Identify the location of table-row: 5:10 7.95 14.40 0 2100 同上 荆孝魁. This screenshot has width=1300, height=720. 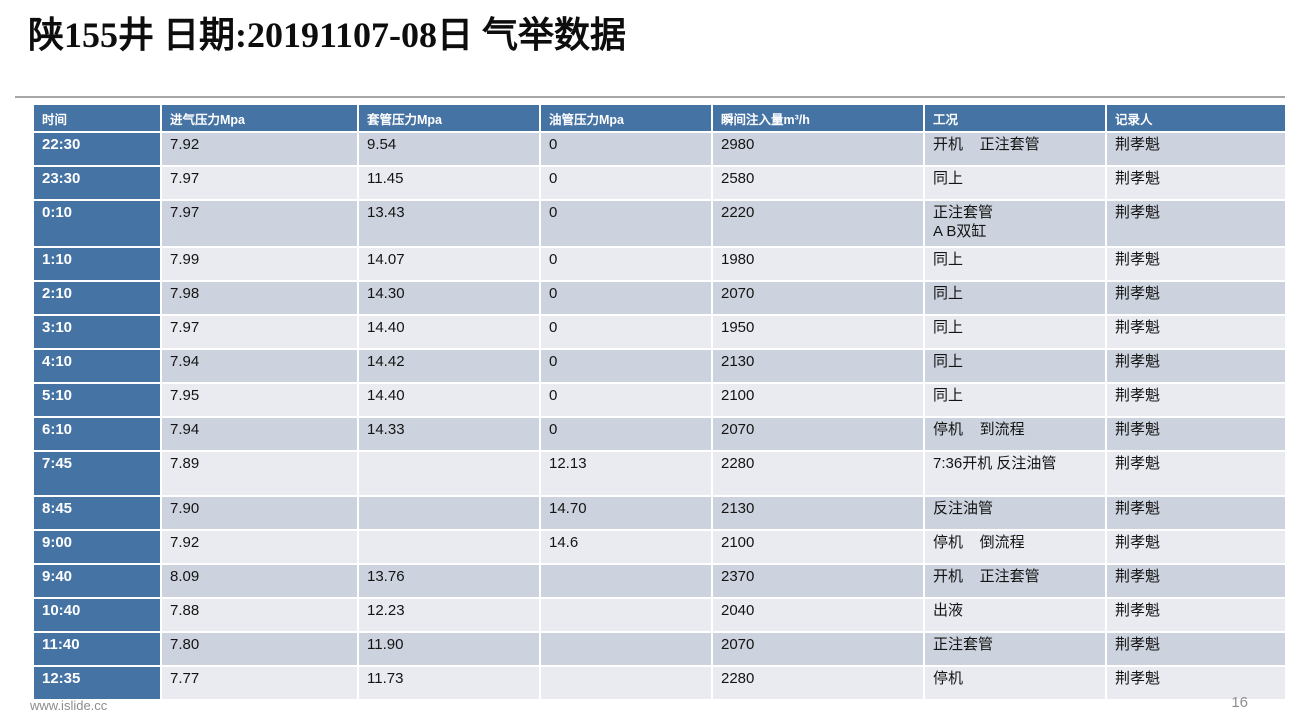
(659, 399).